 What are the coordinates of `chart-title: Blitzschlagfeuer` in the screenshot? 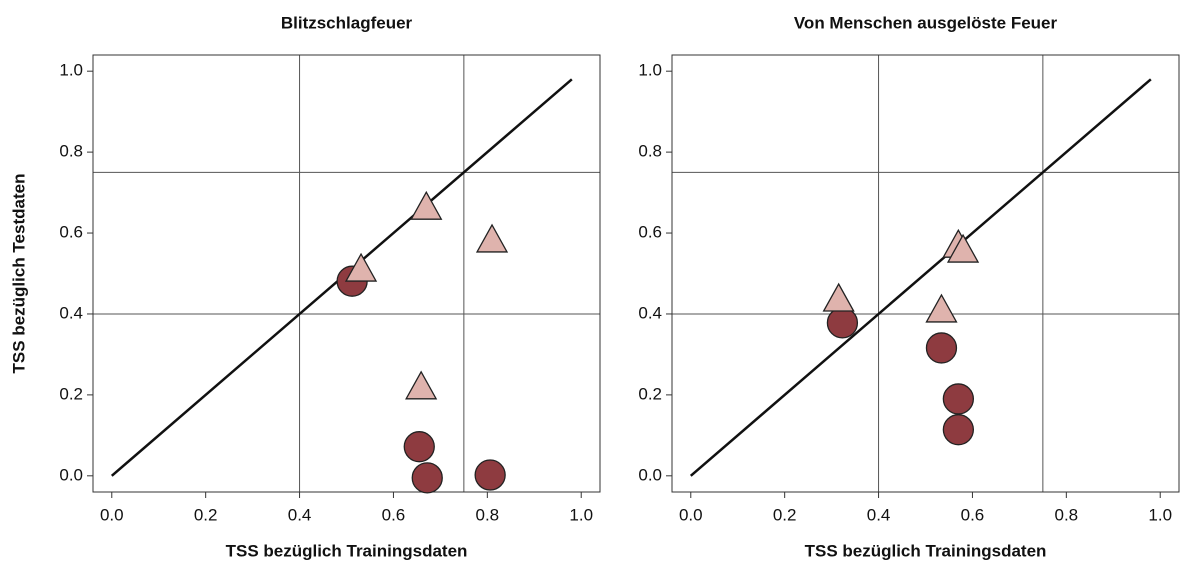 It's located at (347, 22).